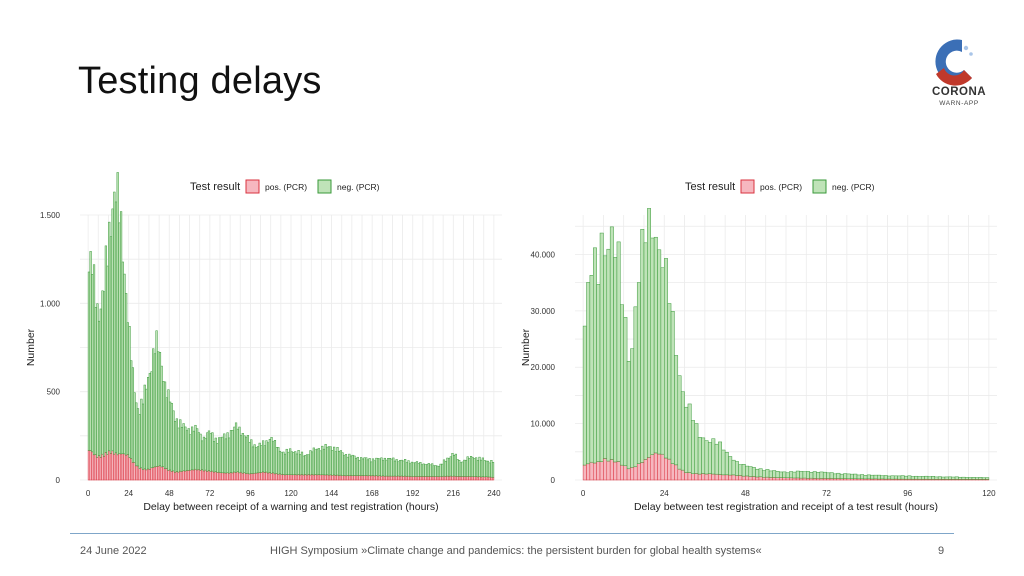  What do you see at coordinates (291, 493) in the screenshot?
I see `x-tick-label: 120` at bounding box center [291, 493].